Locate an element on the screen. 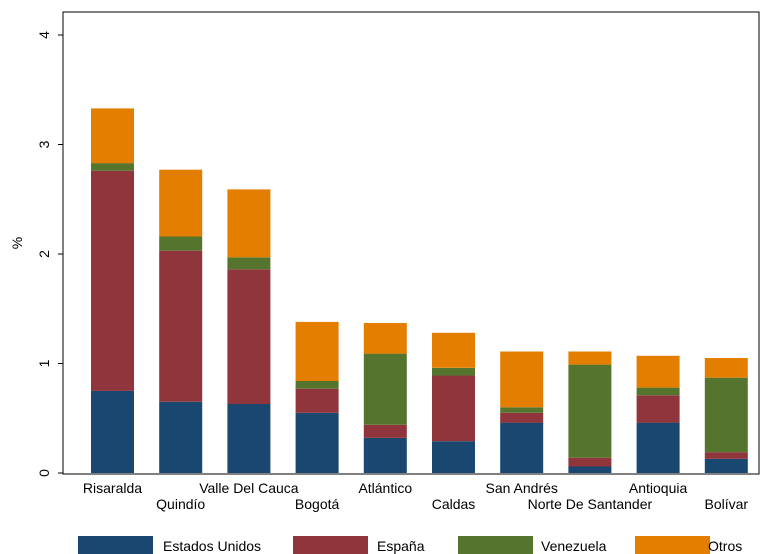 The image size is (764, 554). y-axis-title: % is located at coordinates (17, 243).